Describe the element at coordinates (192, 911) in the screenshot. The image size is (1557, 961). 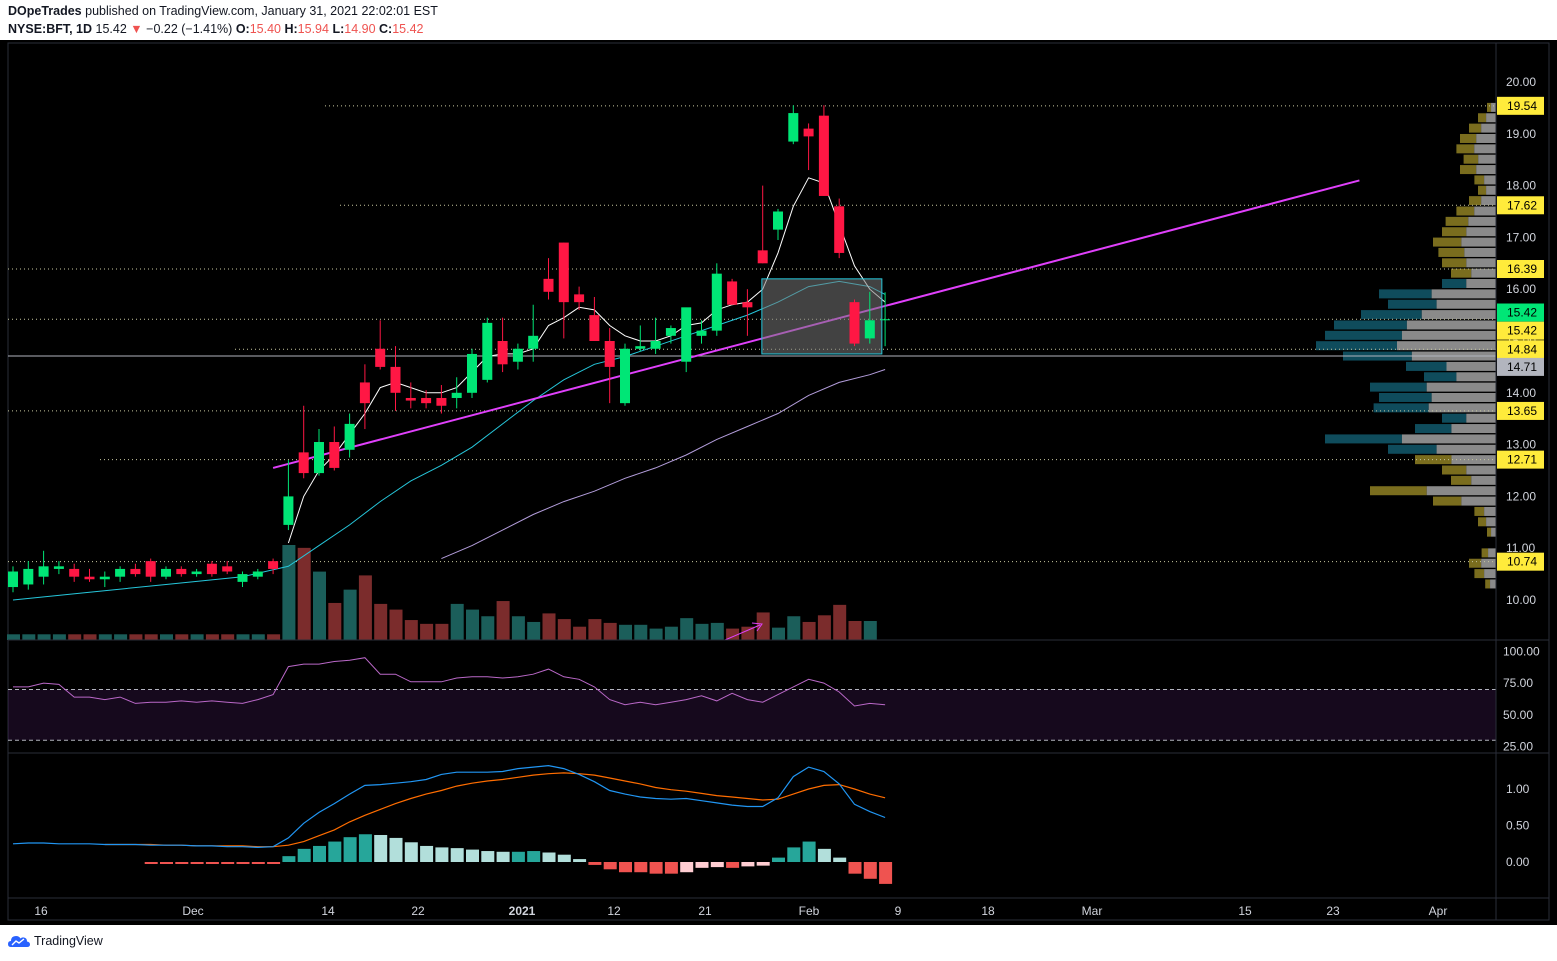
I see `time-axis-tick-label: Dec` at that location.